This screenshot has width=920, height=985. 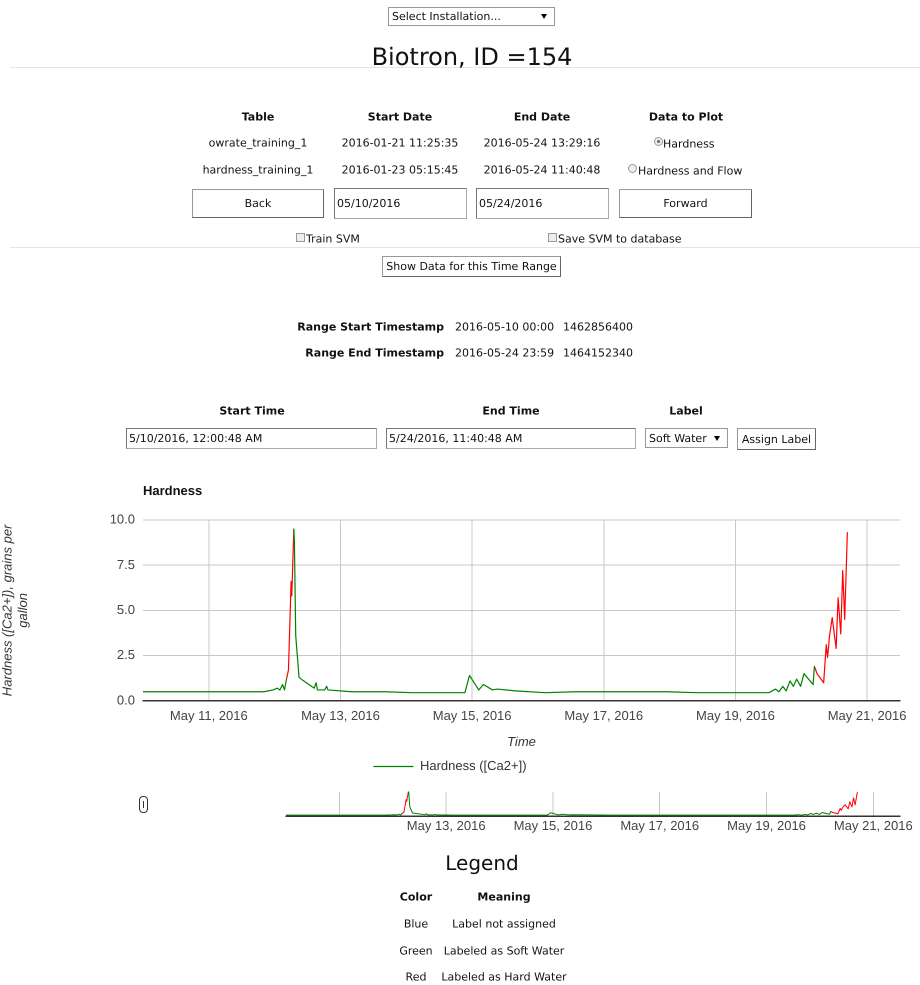 I want to click on text: Table, so click(x=258, y=117).